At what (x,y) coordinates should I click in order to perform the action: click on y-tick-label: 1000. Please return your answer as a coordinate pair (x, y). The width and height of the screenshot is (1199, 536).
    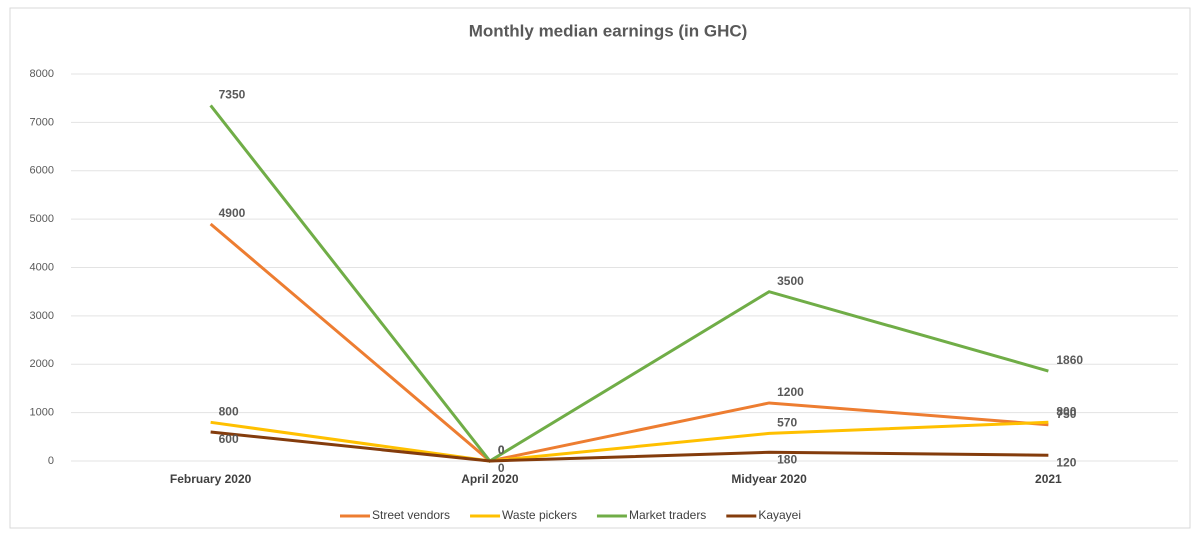
    Looking at the image, I should click on (42, 413).